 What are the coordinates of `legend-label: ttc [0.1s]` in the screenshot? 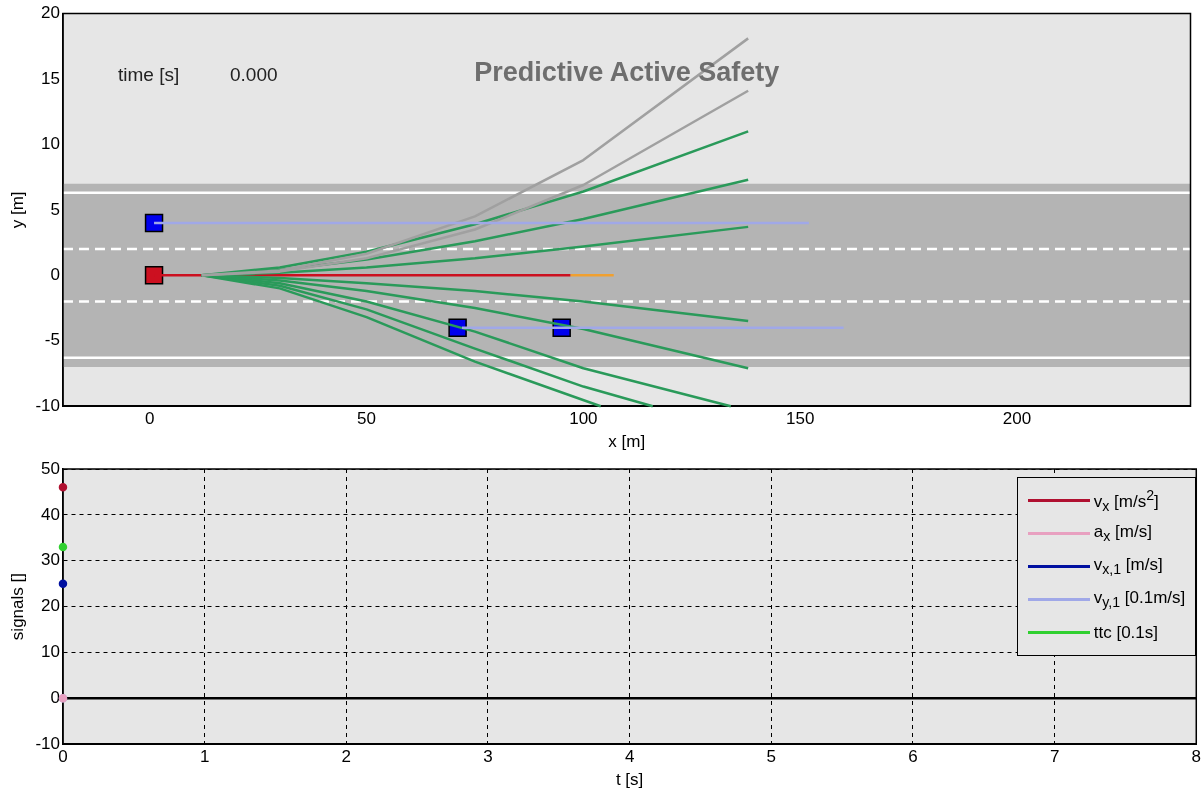 It's located at (1125, 632).